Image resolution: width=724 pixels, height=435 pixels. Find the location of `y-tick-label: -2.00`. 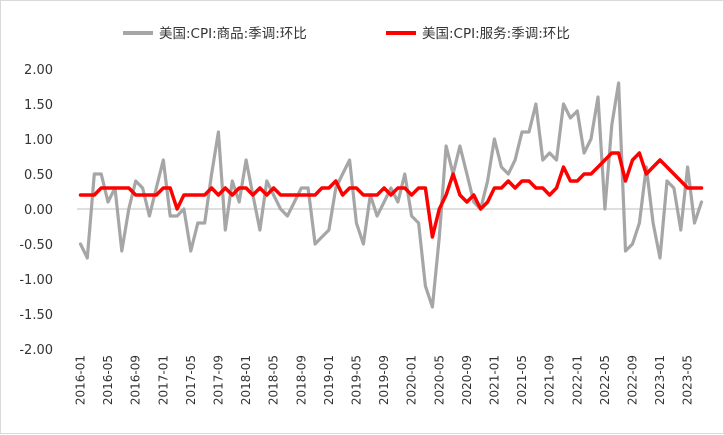

y-tick-label: -2.00 is located at coordinates (36, 350).